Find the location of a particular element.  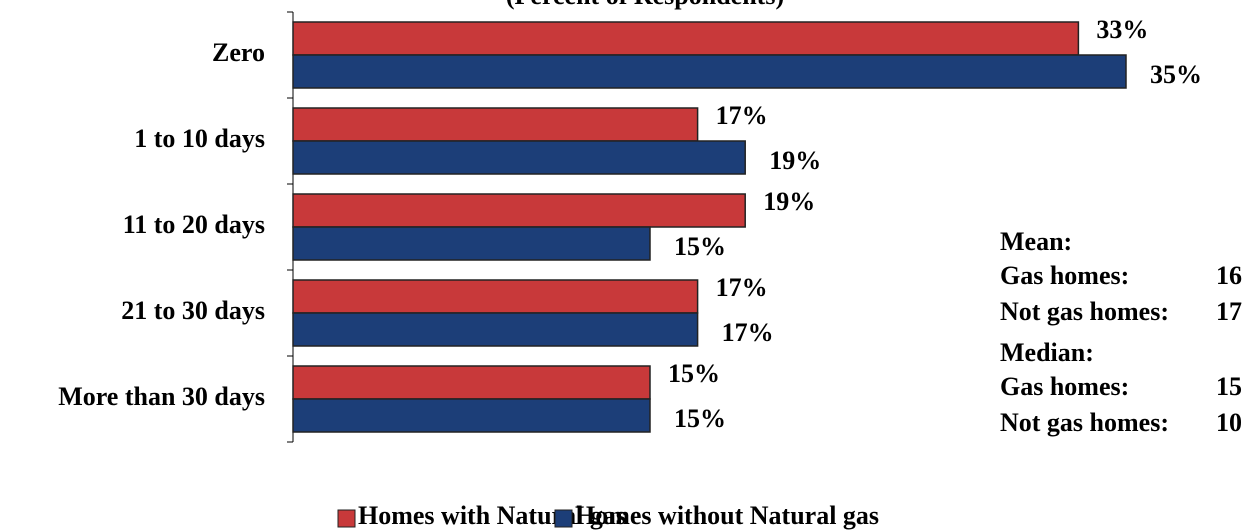

value-label: 33% is located at coordinates (1122, 29).